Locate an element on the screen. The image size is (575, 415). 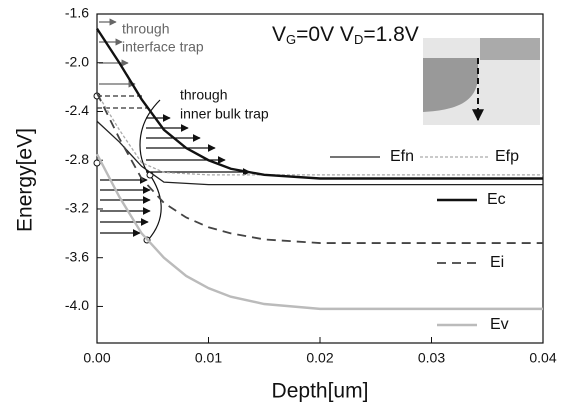
x-tick-label: 0.02 is located at coordinates (319, 358).